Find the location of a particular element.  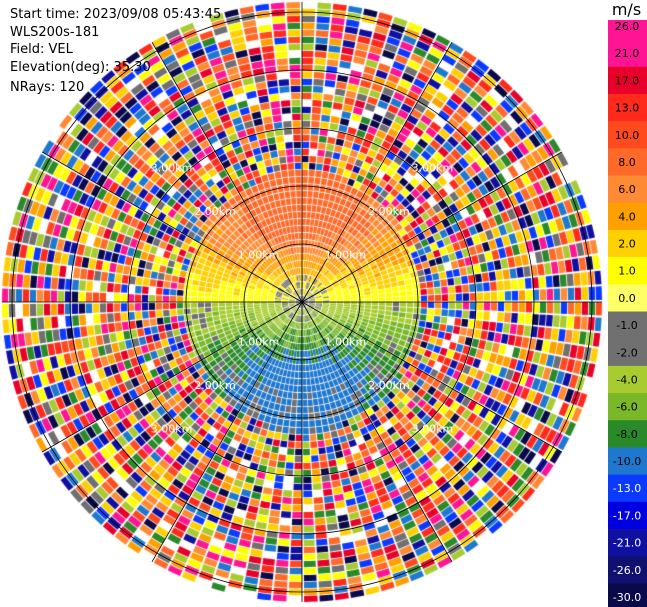

colorbar-tick-10: 0.0 is located at coordinates (627, 298).